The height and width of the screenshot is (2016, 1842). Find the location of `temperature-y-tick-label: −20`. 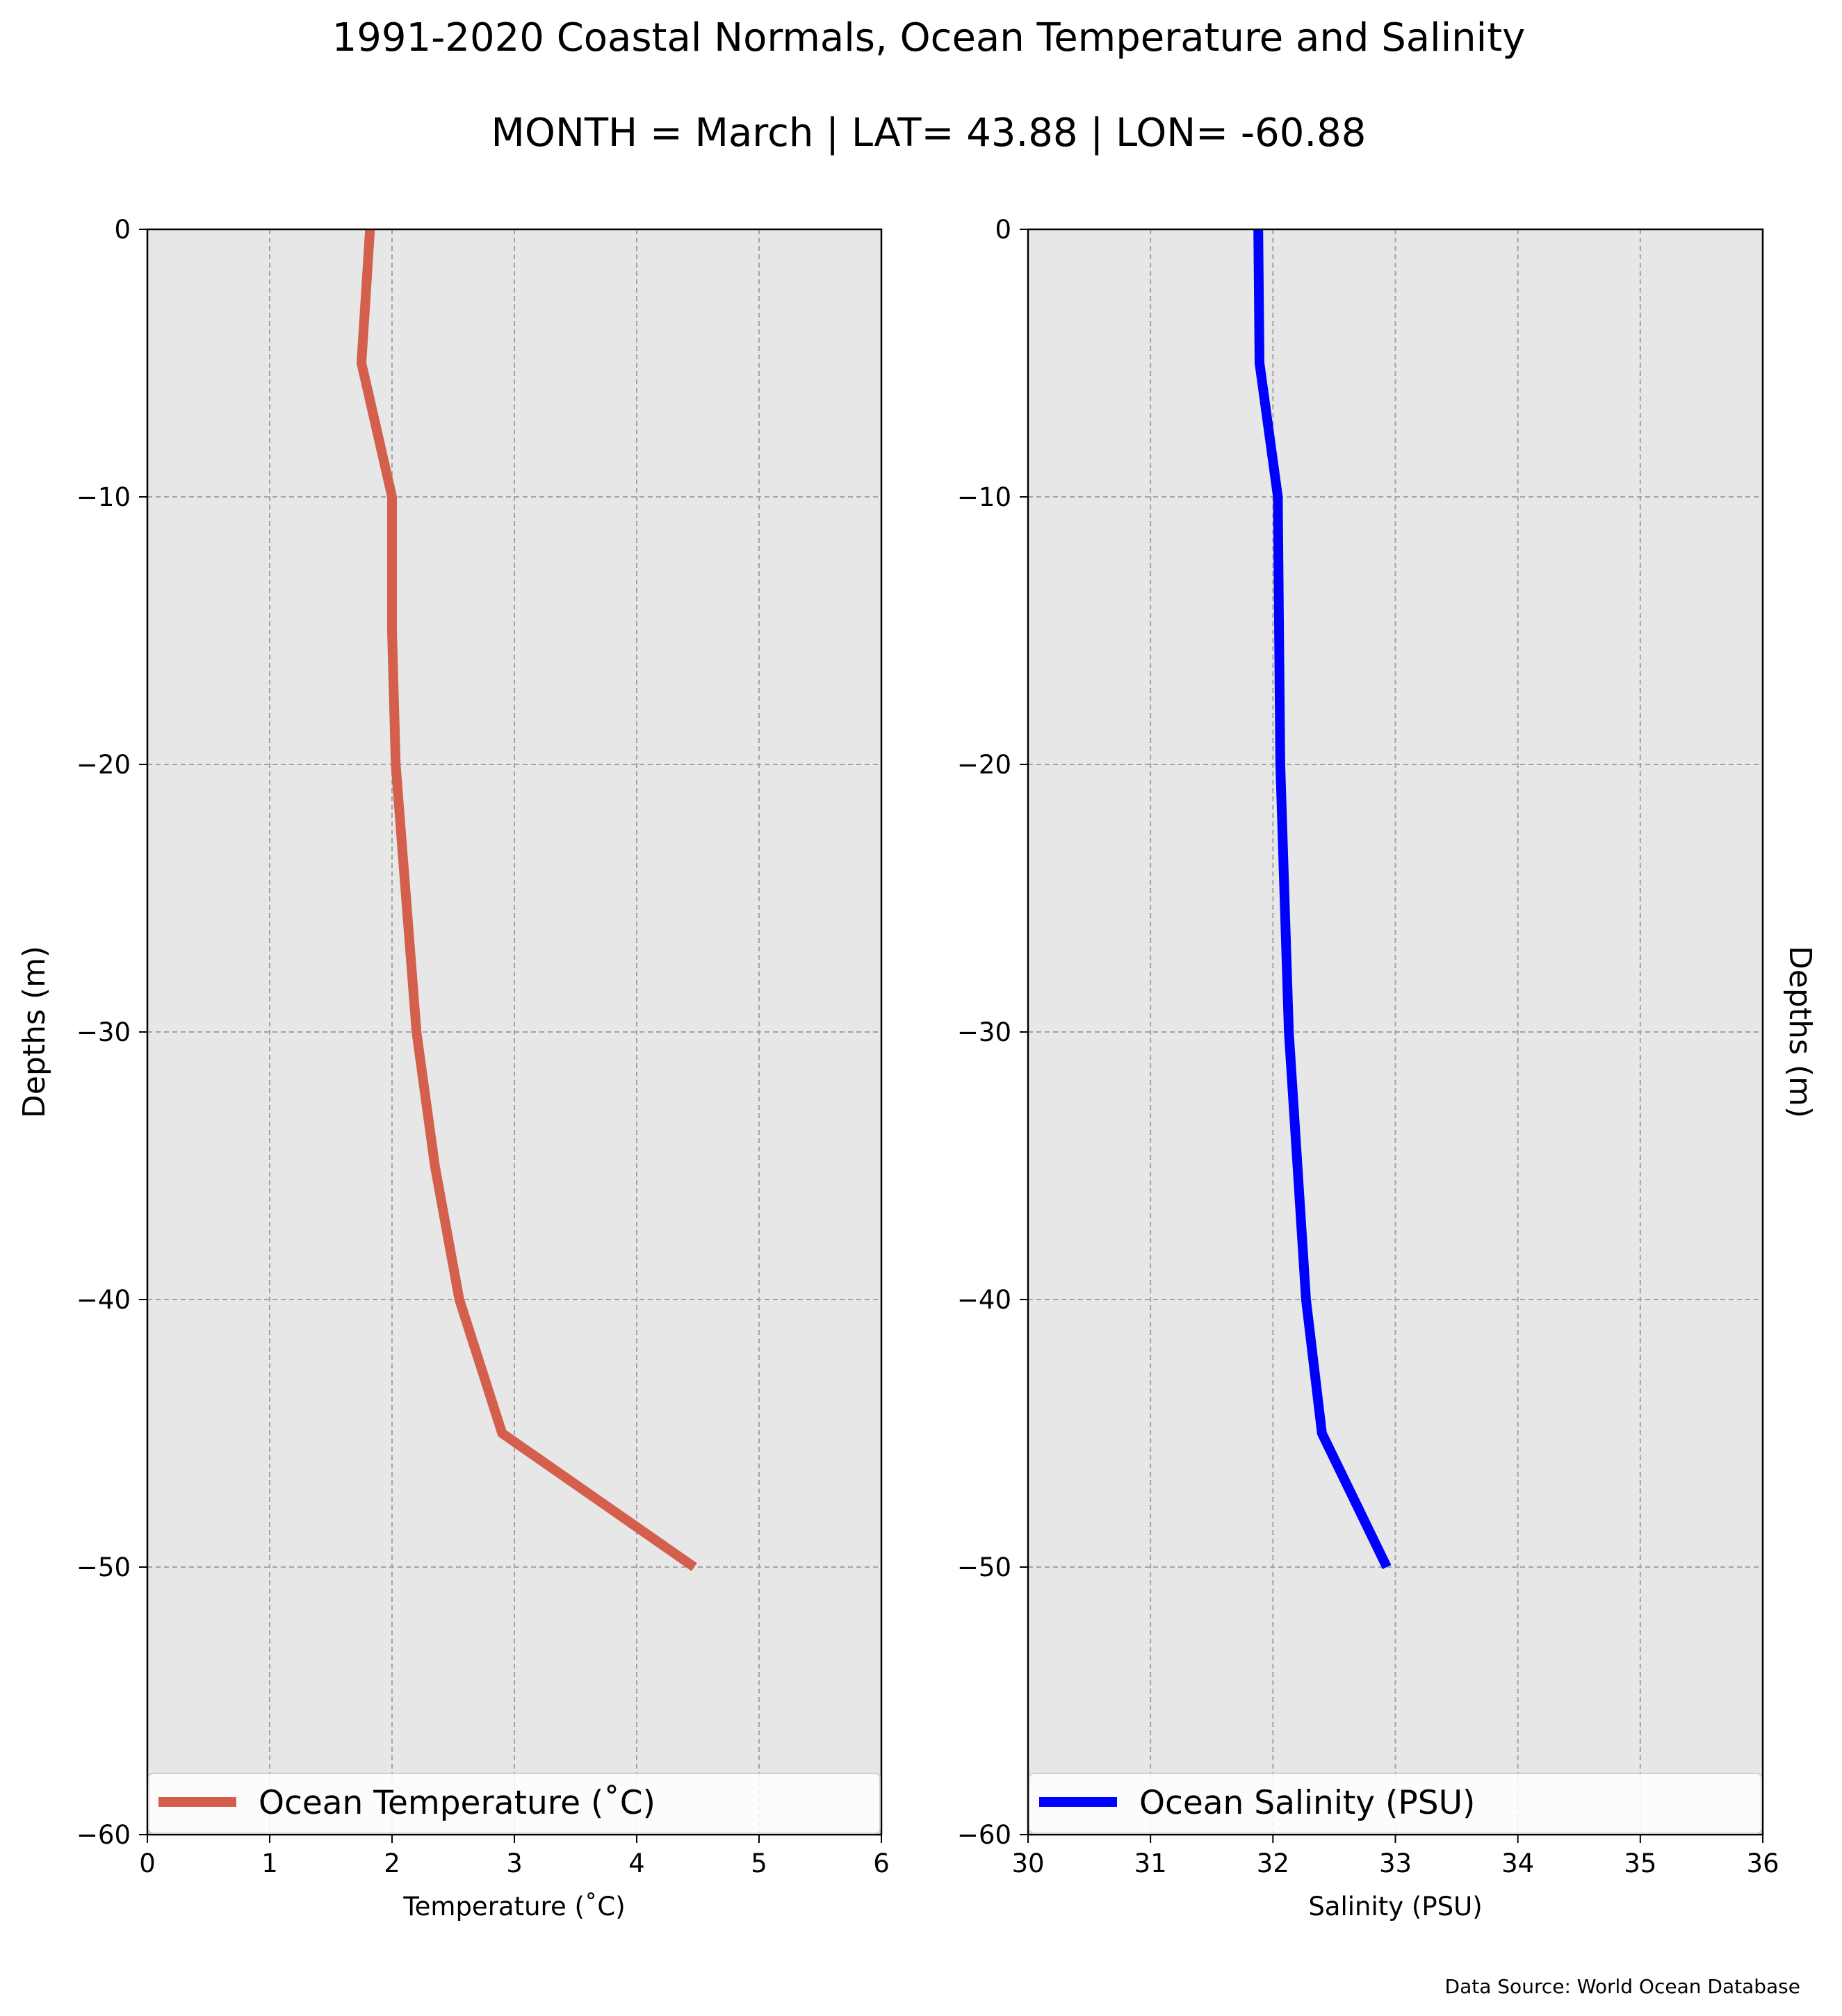

temperature-y-tick-label: −20 is located at coordinates (103, 765).